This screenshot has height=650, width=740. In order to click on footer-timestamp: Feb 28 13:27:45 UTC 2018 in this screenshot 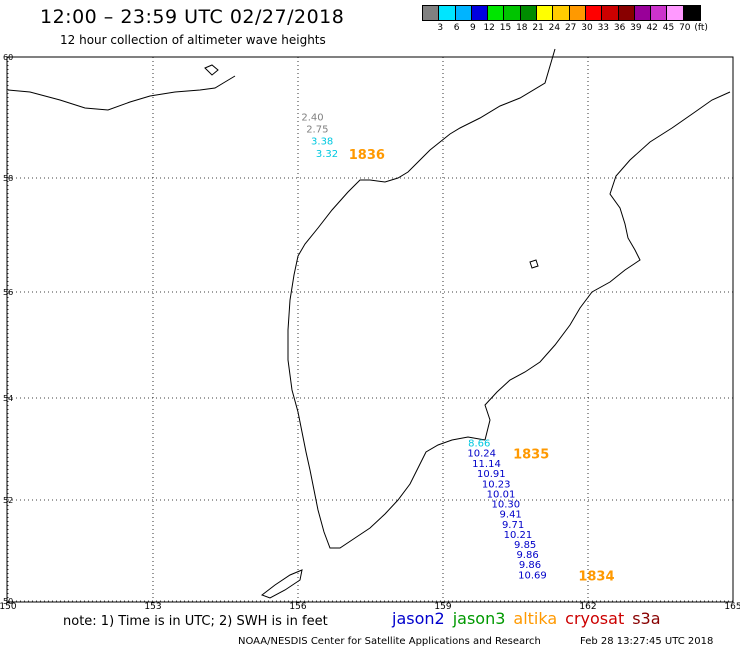, I will do `click(647, 641)`.